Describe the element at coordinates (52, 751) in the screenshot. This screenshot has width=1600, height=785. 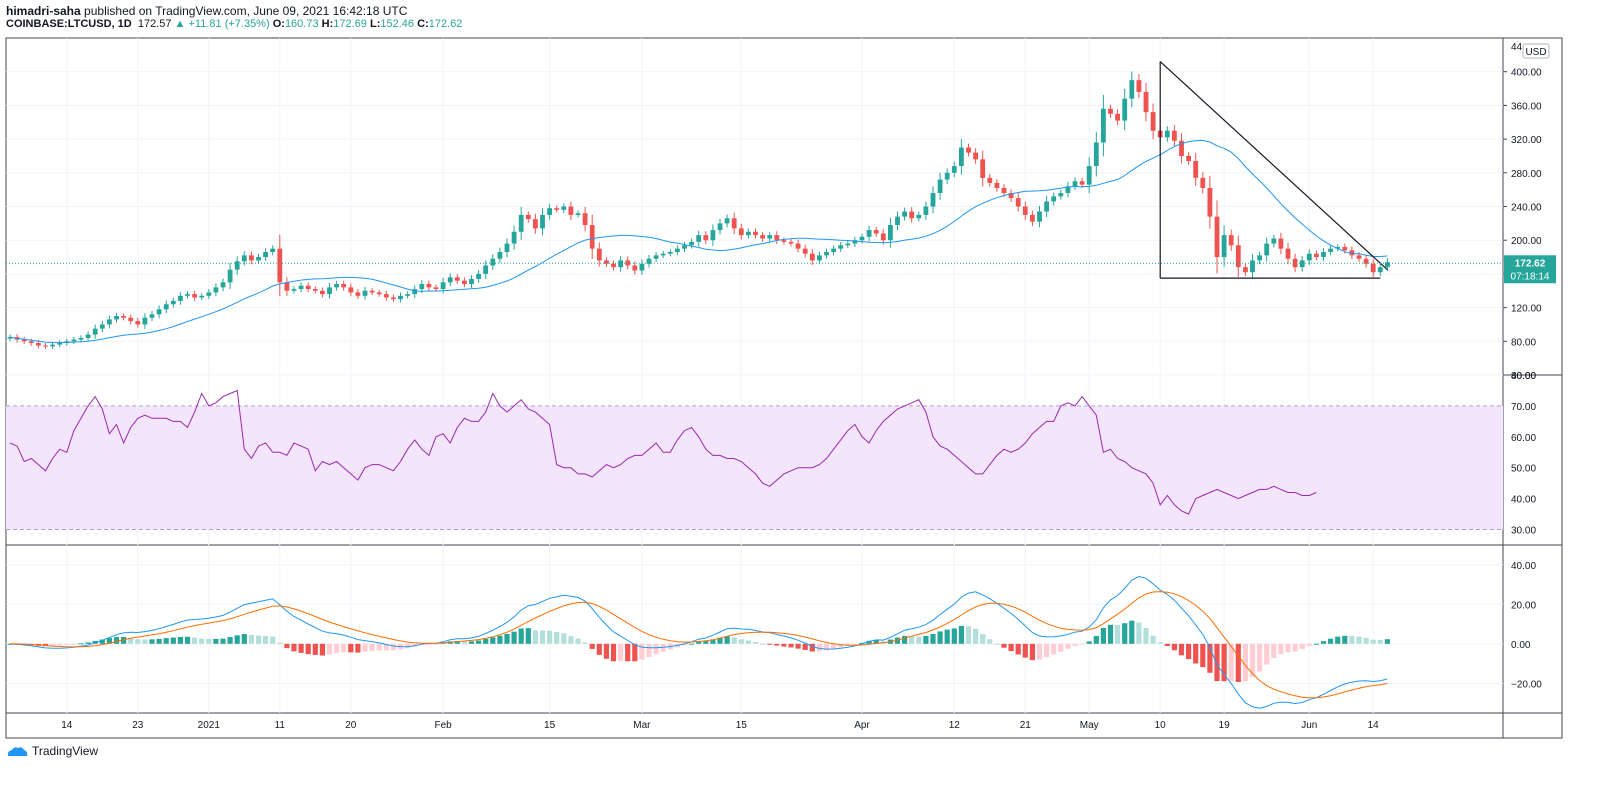
I see `tradingview-logo: TradingView` at that location.